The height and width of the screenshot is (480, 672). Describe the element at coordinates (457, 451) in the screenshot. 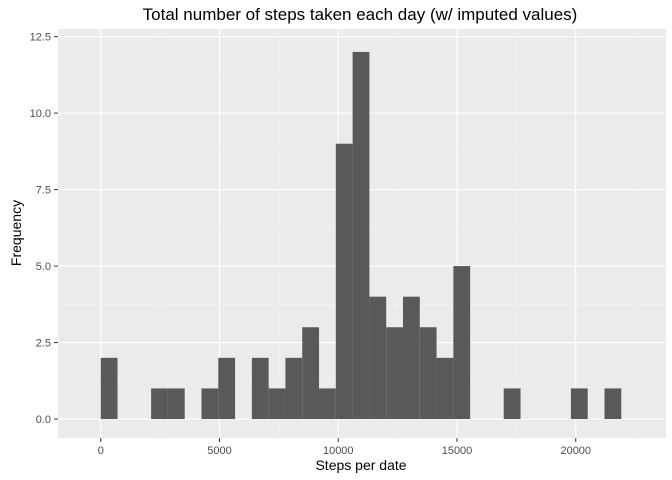

I see `x-tick-label: 15000` at that location.